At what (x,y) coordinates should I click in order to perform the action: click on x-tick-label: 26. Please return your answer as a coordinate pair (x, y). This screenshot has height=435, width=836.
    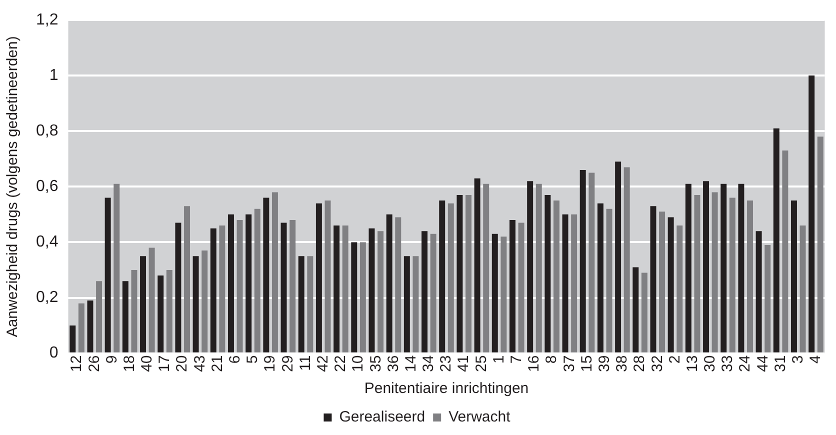
    Looking at the image, I should click on (94, 363).